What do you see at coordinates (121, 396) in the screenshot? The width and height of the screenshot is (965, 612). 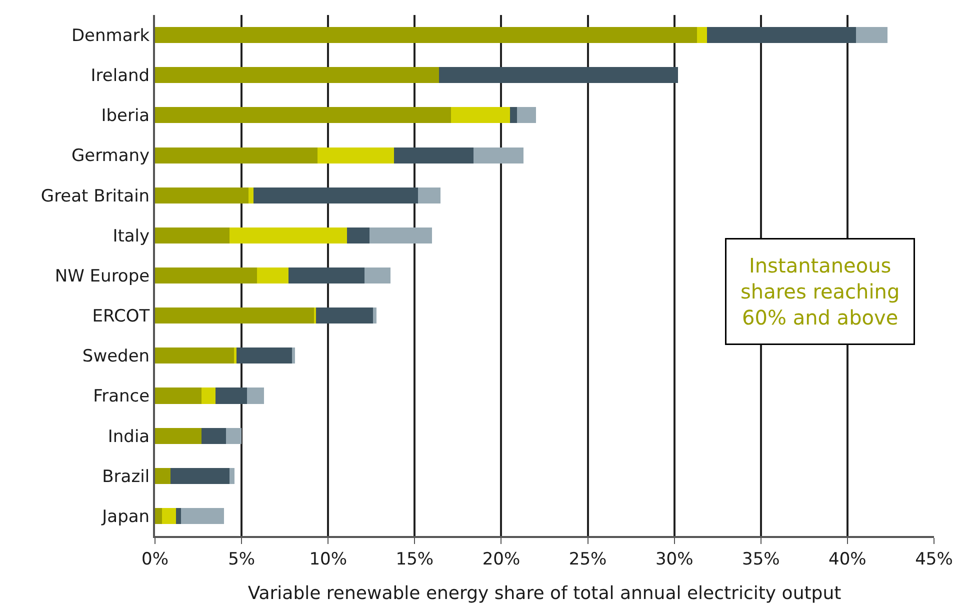 I see `y-tick-label: France` at bounding box center [121, 396].